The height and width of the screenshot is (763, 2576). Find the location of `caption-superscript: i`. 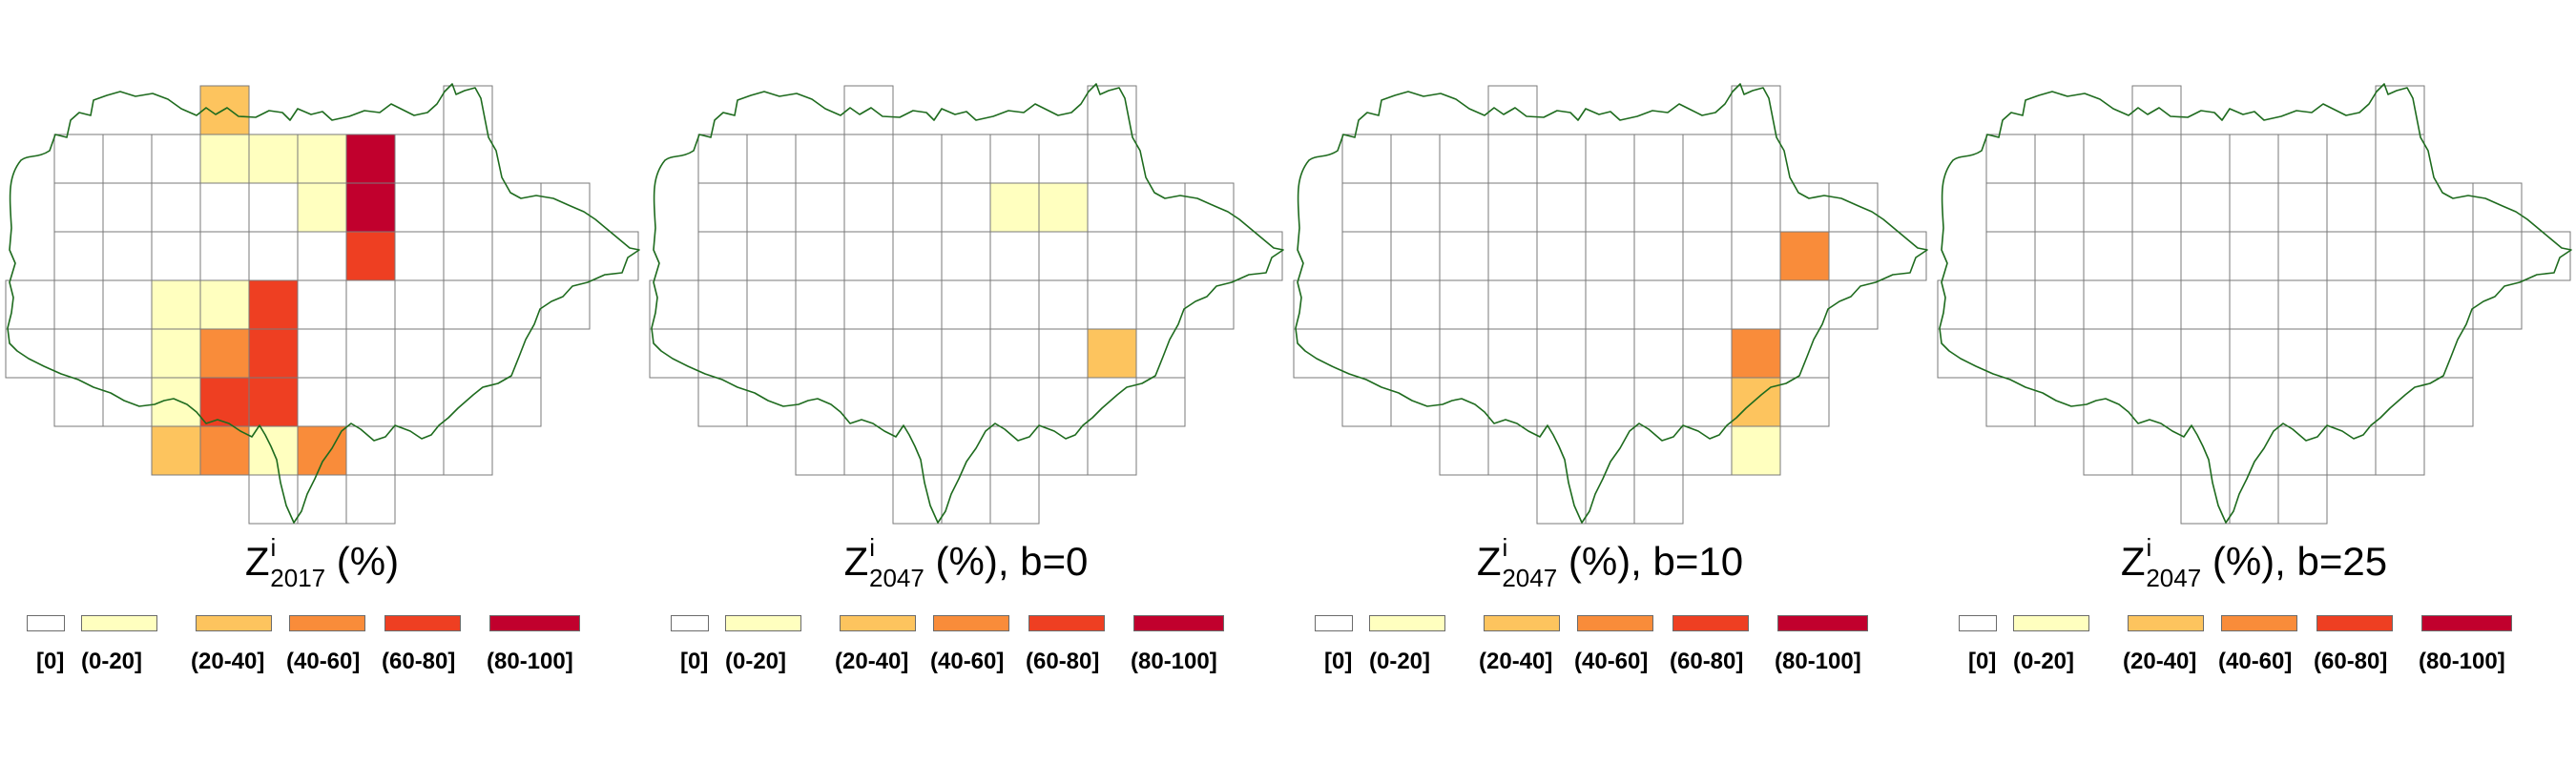

caption-superscript: i is located at coordinates (872, 547).